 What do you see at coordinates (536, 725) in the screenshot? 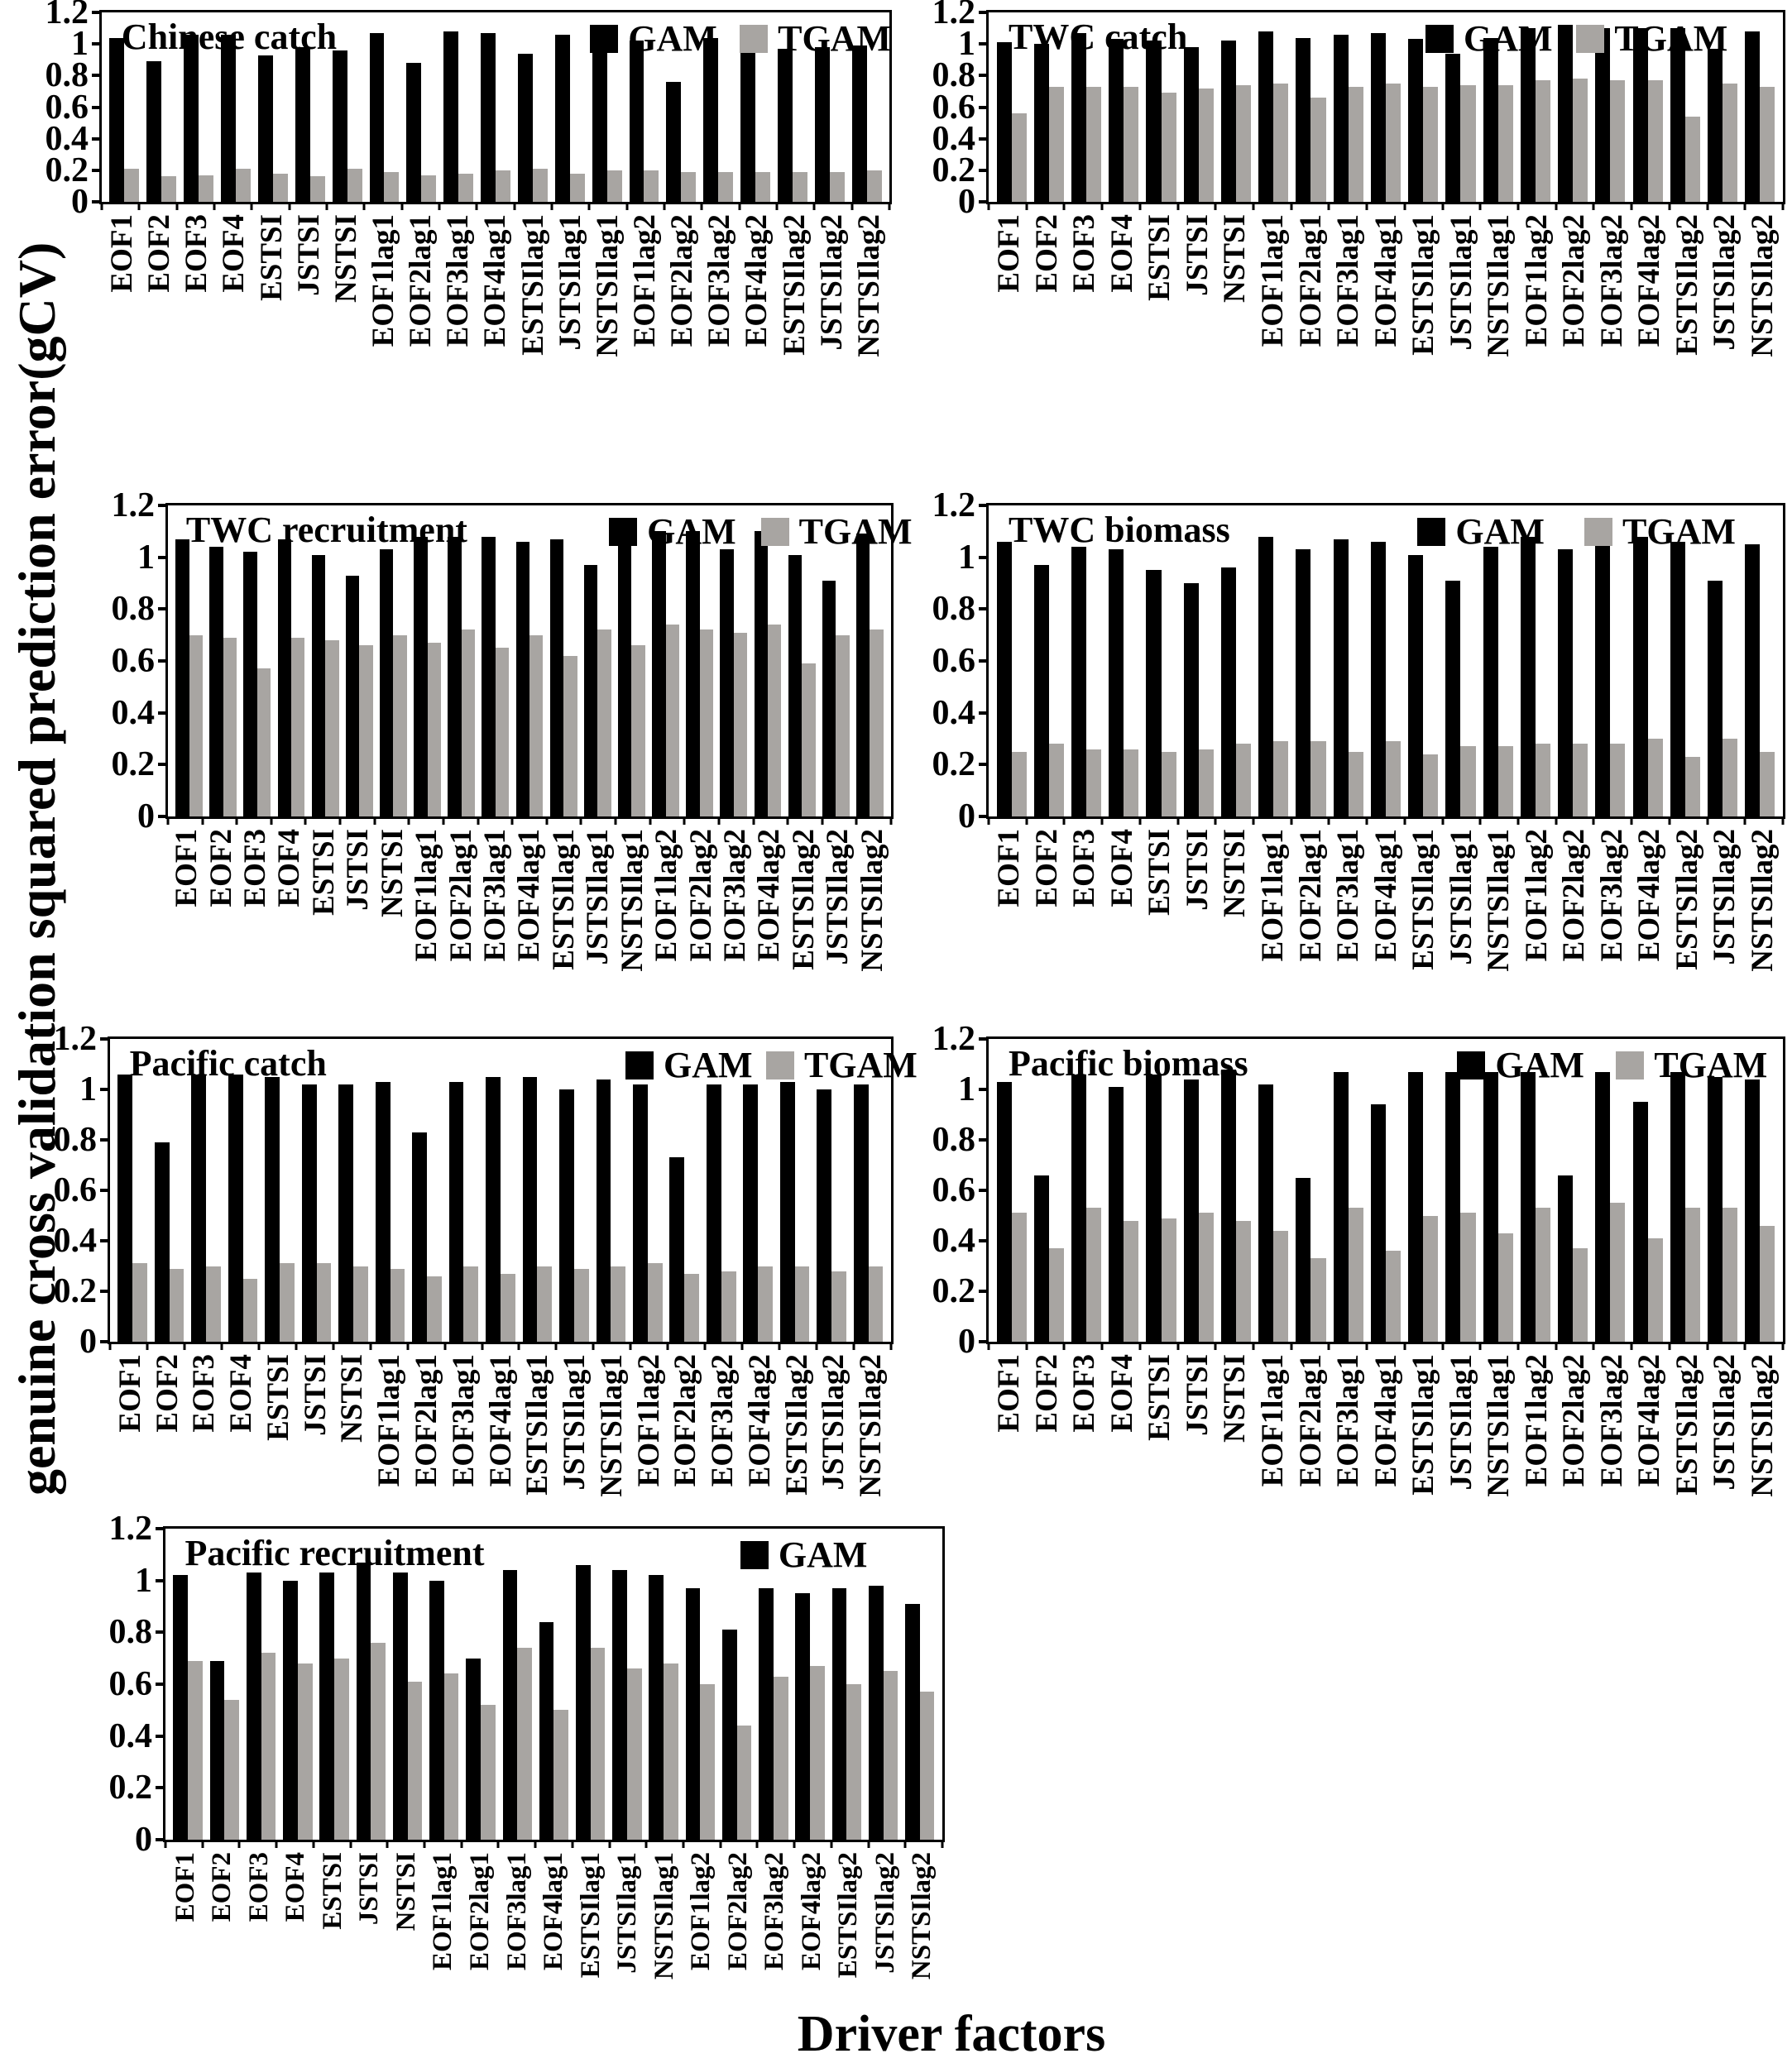
I see `bar-tgam-EOF4lag1` at bounding box center [536, 725].